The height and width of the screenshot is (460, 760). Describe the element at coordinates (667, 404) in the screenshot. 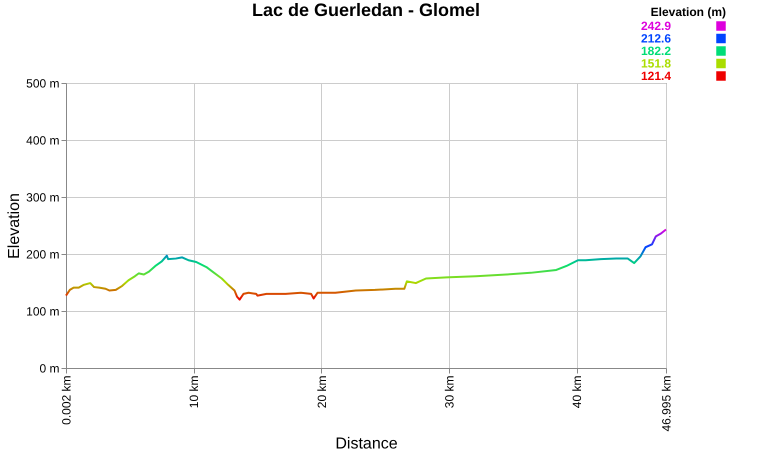

I see `x-tick-label: 46.995 km` at that location.